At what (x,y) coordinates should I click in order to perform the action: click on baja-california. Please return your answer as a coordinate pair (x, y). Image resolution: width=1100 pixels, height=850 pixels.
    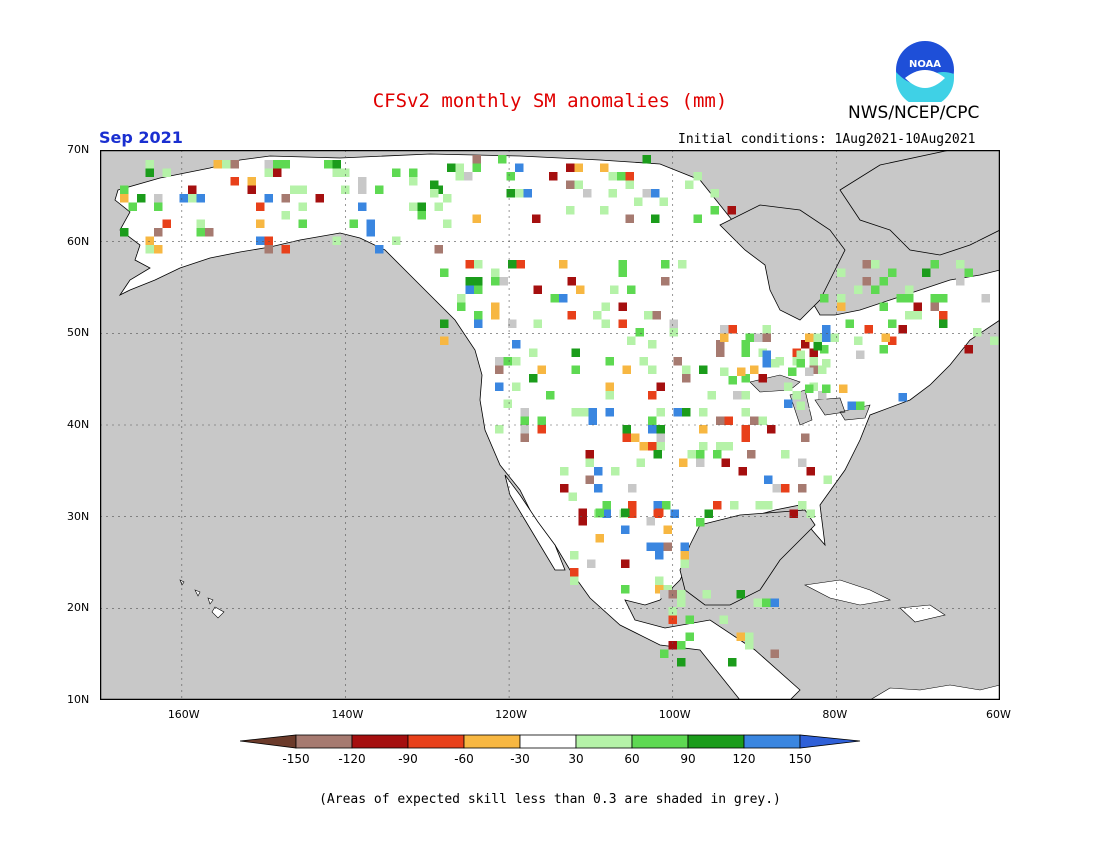
    Looking at the image, I should click on (535, 522).